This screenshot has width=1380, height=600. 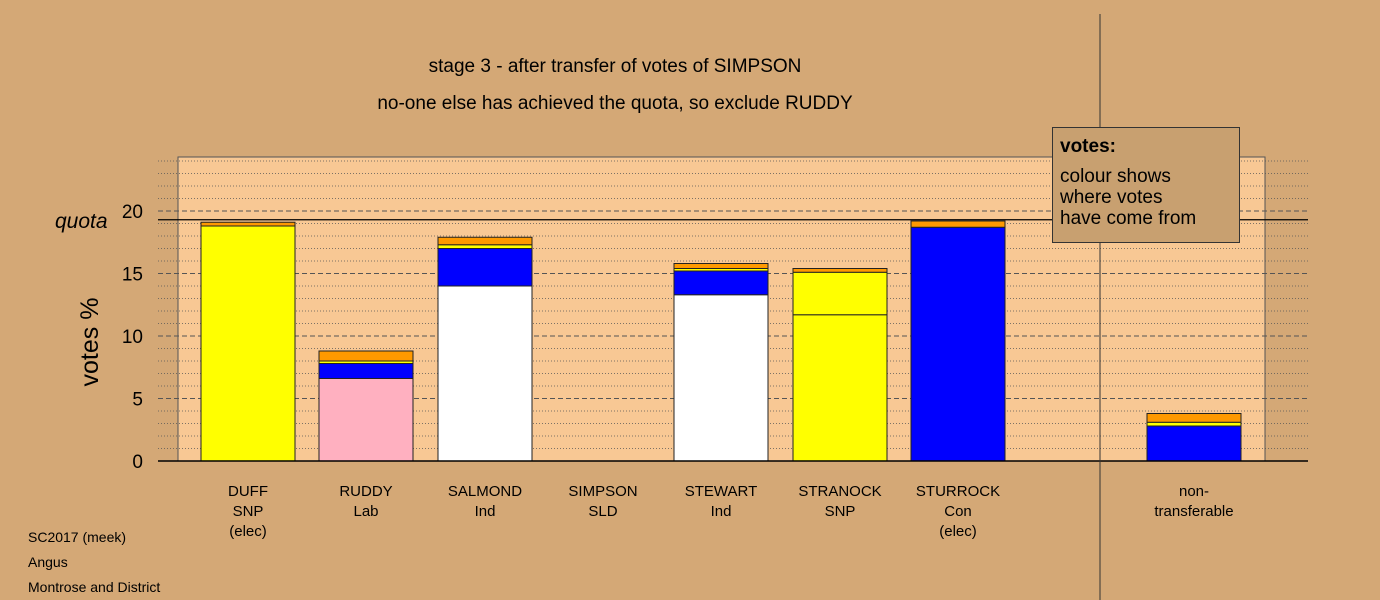 I want to click on footer-ward: Montrose and District, so click(x=94, y=587).